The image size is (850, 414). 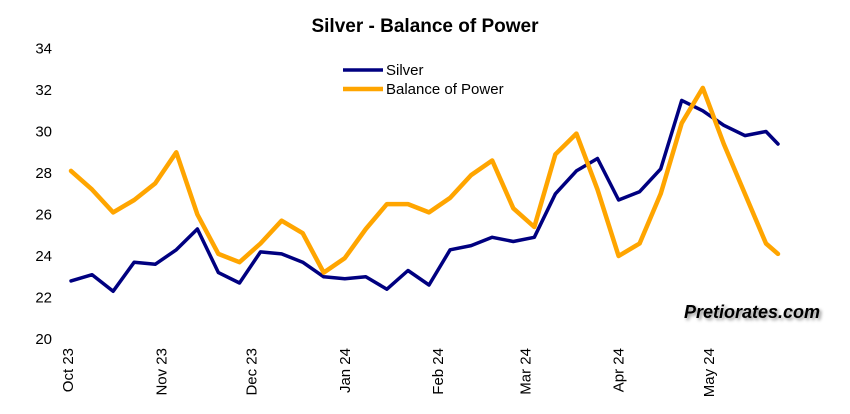 I want to click on y-tick-label: 22, so click(x=43, y=298).